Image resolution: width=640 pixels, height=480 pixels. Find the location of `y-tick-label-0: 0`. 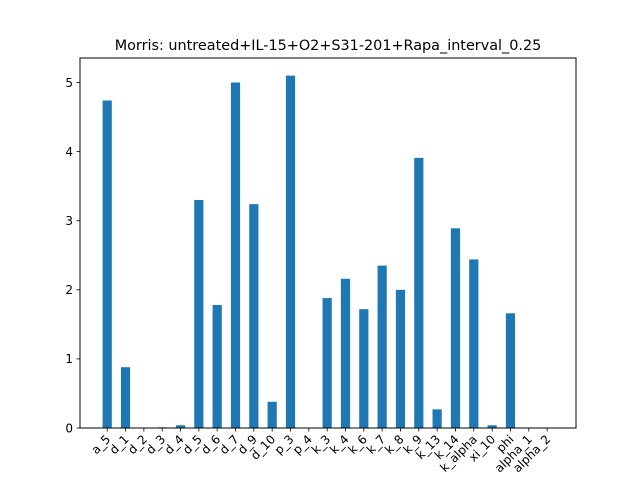

y-tick-label-0: 0 is located at coordinates (69, 428).